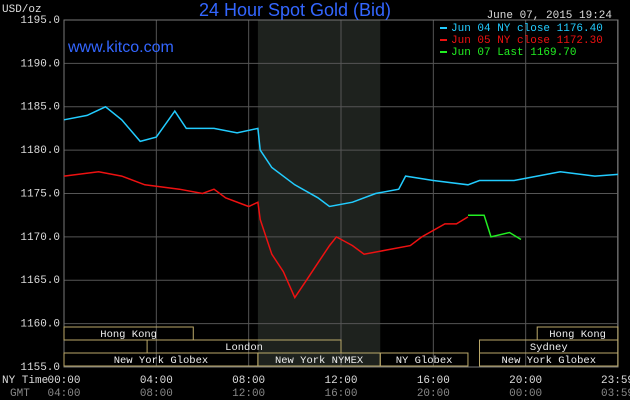 This screenshot has width=630, height=400. Describe the element at coordinates (550, 16) in the screenshot. I see `timestamp: June 07, 2015 19:24` at that location.